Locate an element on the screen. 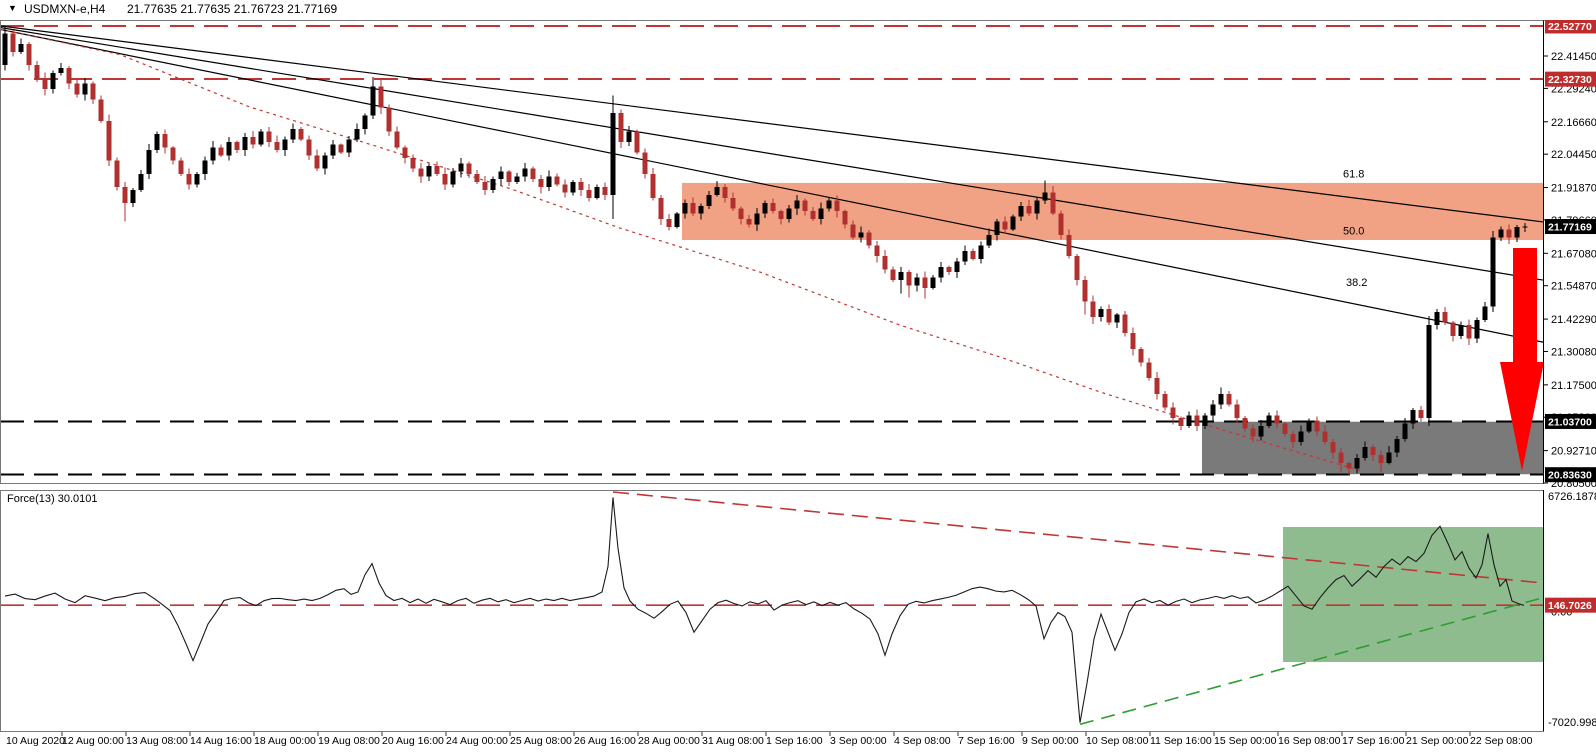 This screenshot has height=753, width=1596. fib-level-label: 61.8 is located at coordinates (1353, 175).